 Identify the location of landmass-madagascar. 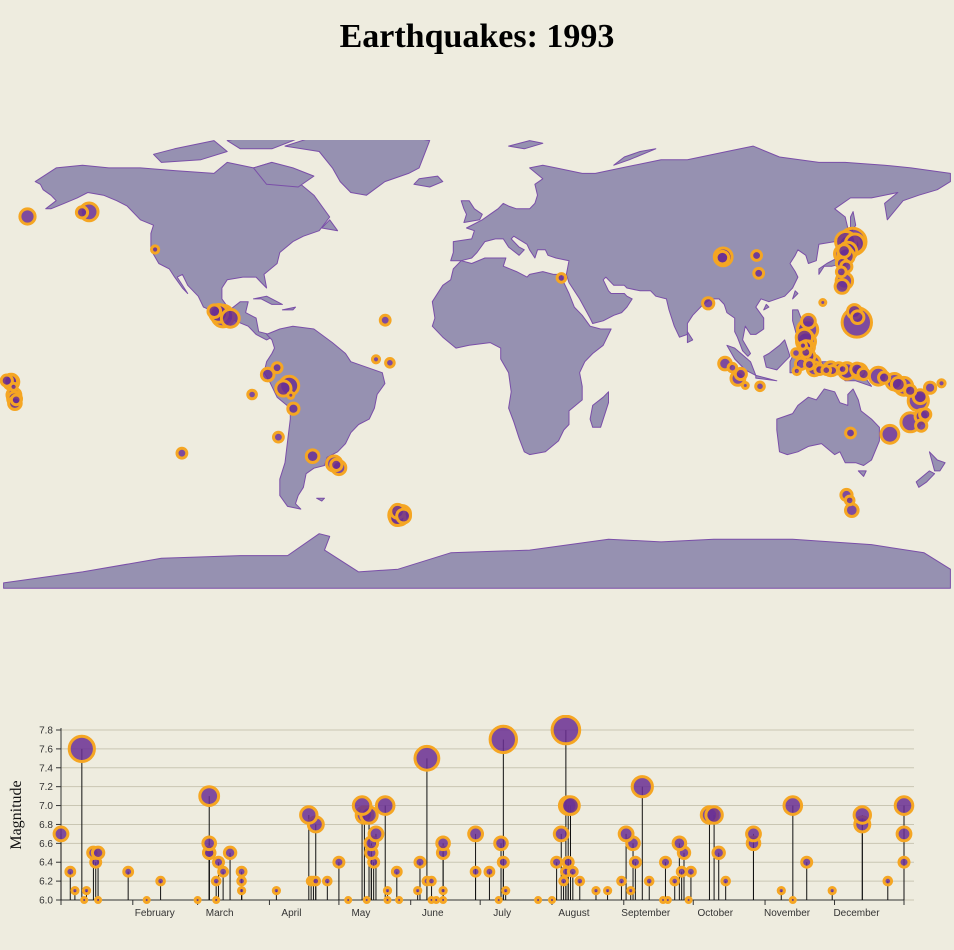
(599, 409).